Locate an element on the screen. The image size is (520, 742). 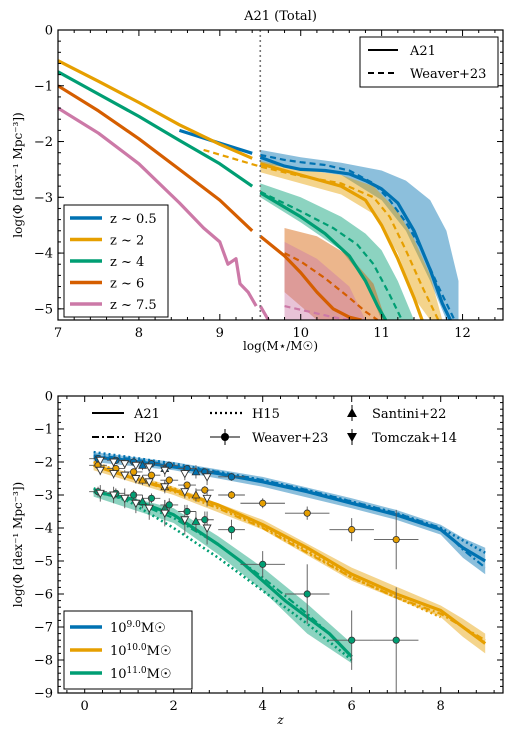
legend-label: 1010.0M☉ is located at coordinates (141, 651).